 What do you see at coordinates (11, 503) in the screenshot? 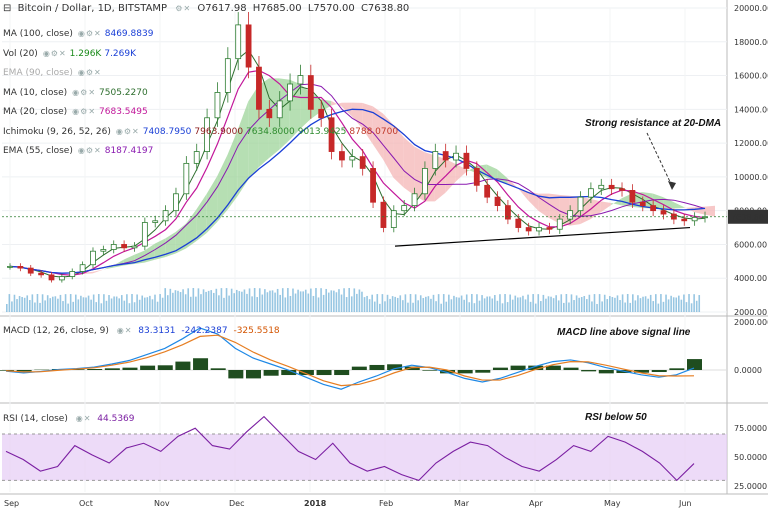
I see `time-tick-label: Sep` at bounding box center [11, 503].